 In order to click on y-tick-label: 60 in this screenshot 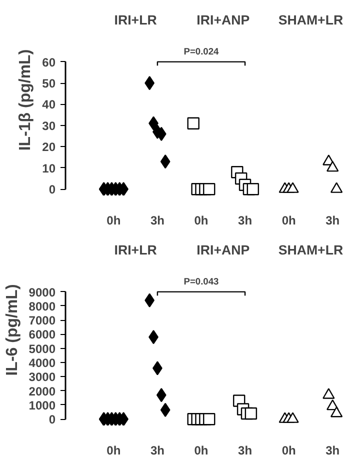, I will do `click(49, 62)`.